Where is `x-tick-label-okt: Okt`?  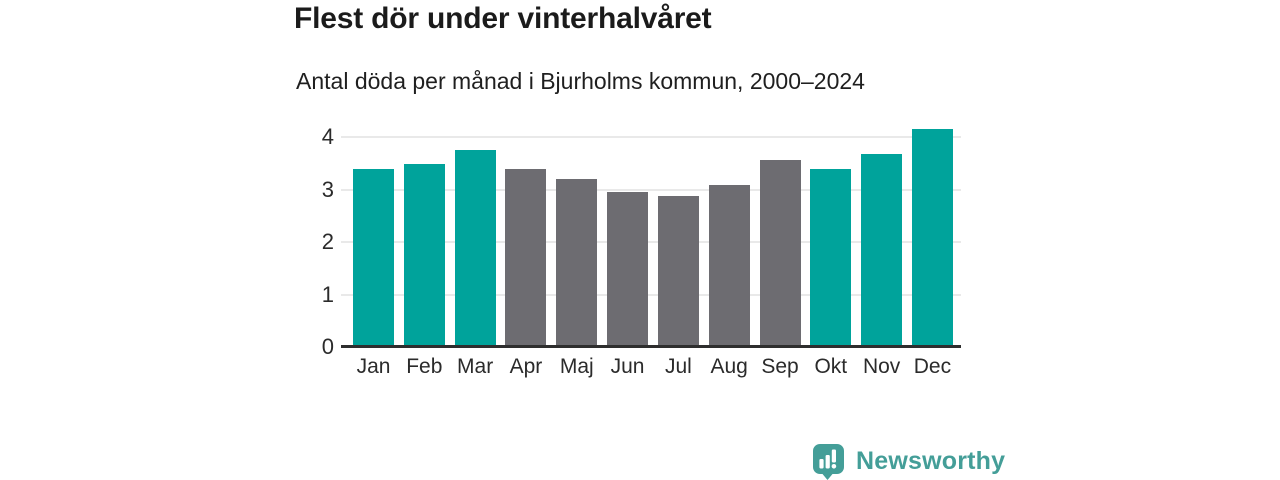 x-tick-label-okt: Okt is located at coordinates (831, 366).